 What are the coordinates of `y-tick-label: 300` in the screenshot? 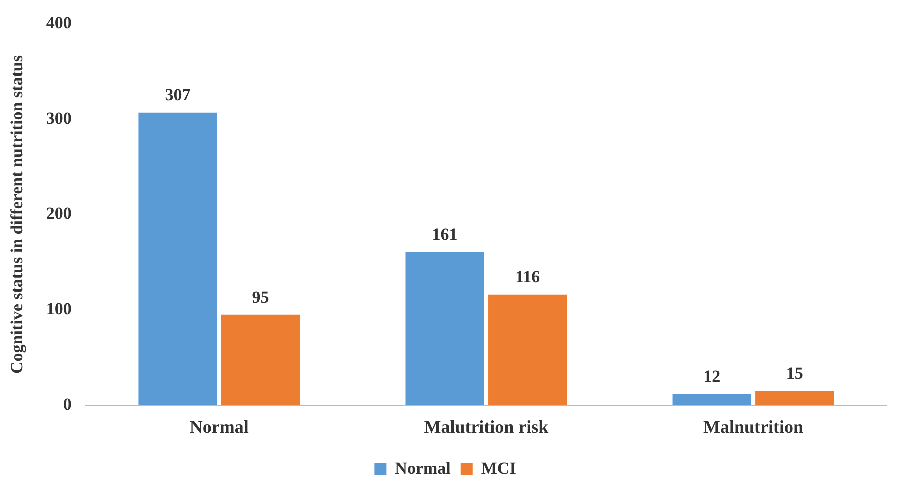 It's located at (59, 118).